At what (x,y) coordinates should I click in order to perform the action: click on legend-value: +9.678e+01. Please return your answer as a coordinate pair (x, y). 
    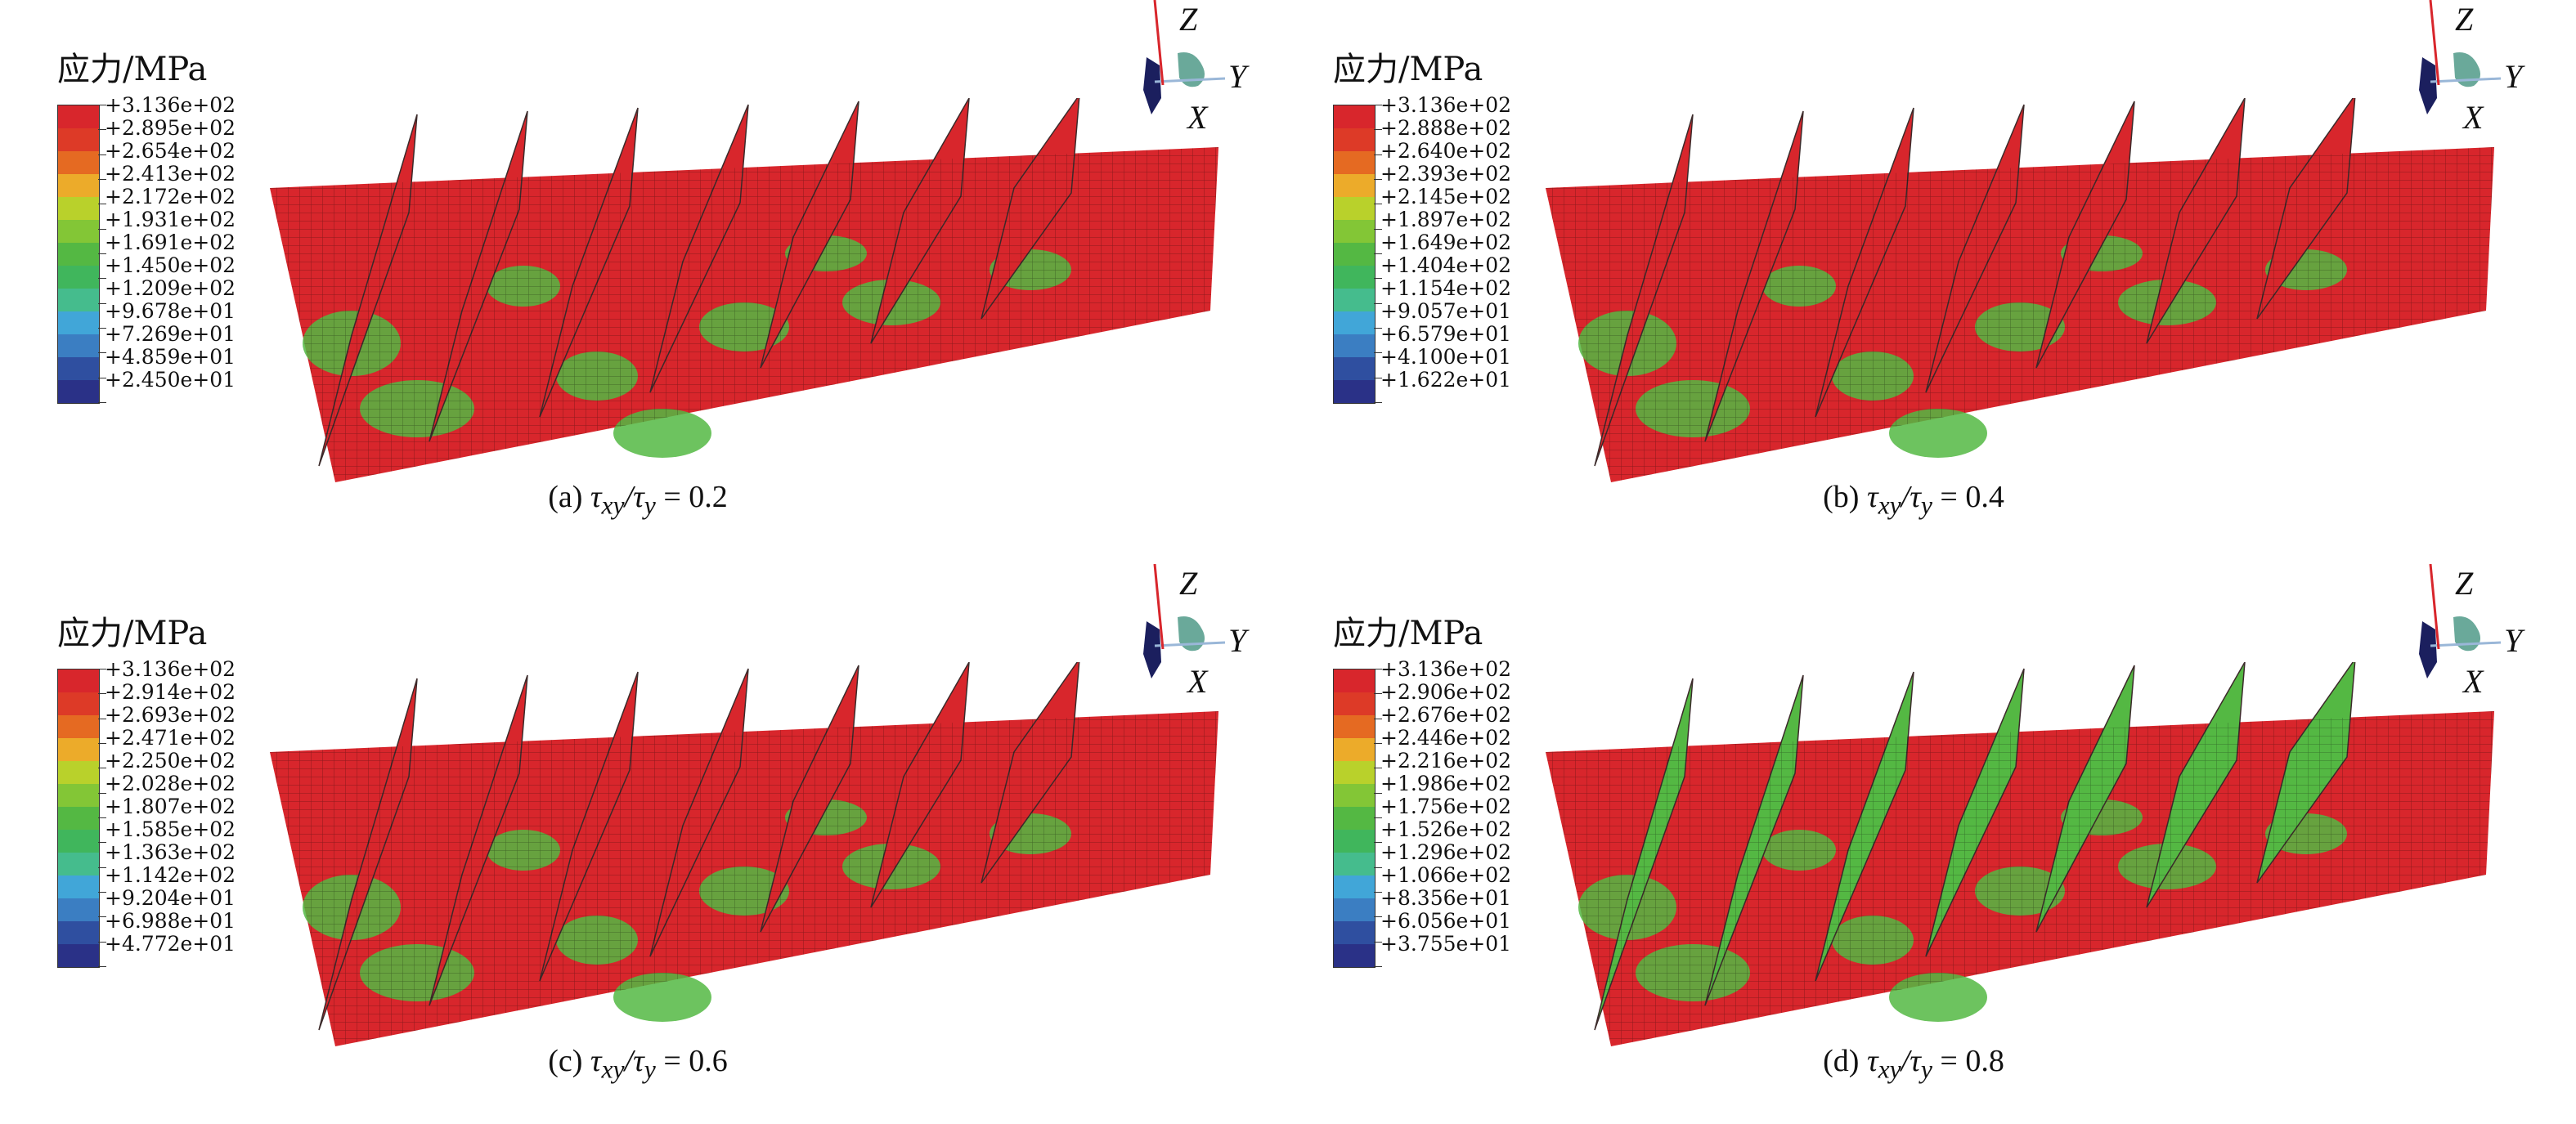
    Looking at the image, I should click on (171, 311).